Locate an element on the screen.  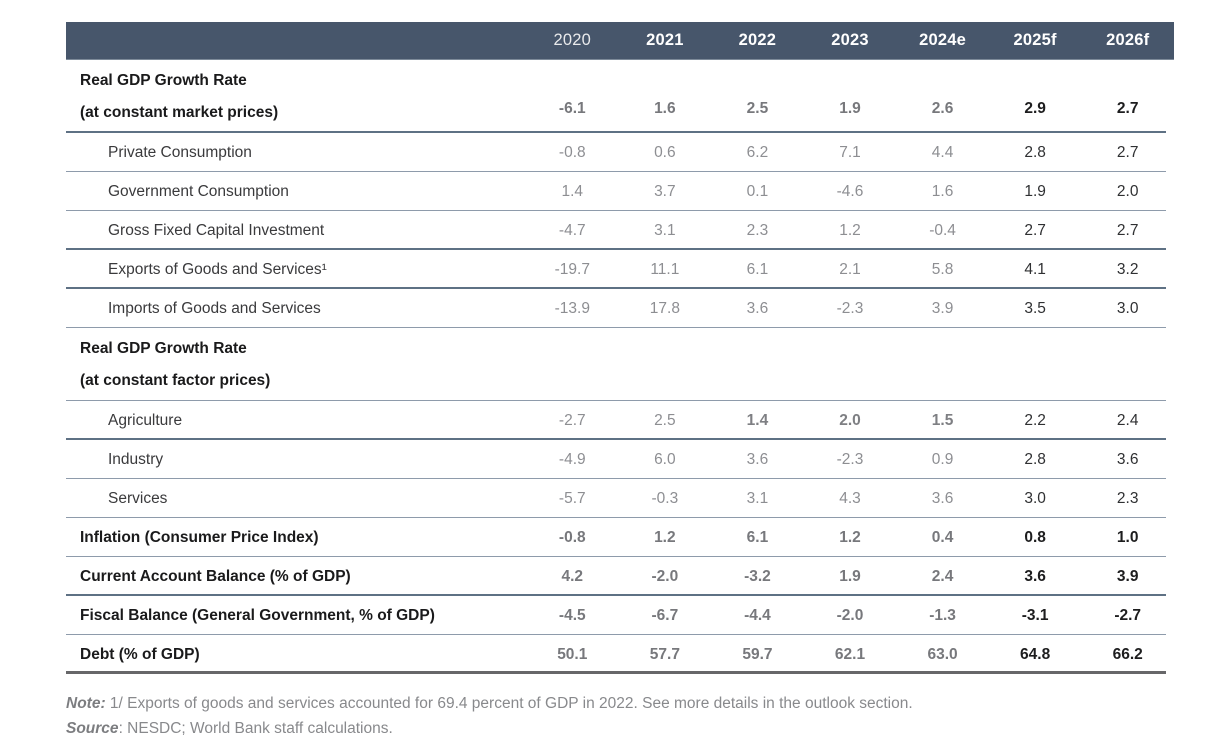
cell-value: 4.2 is located at coordinates (572, 576).